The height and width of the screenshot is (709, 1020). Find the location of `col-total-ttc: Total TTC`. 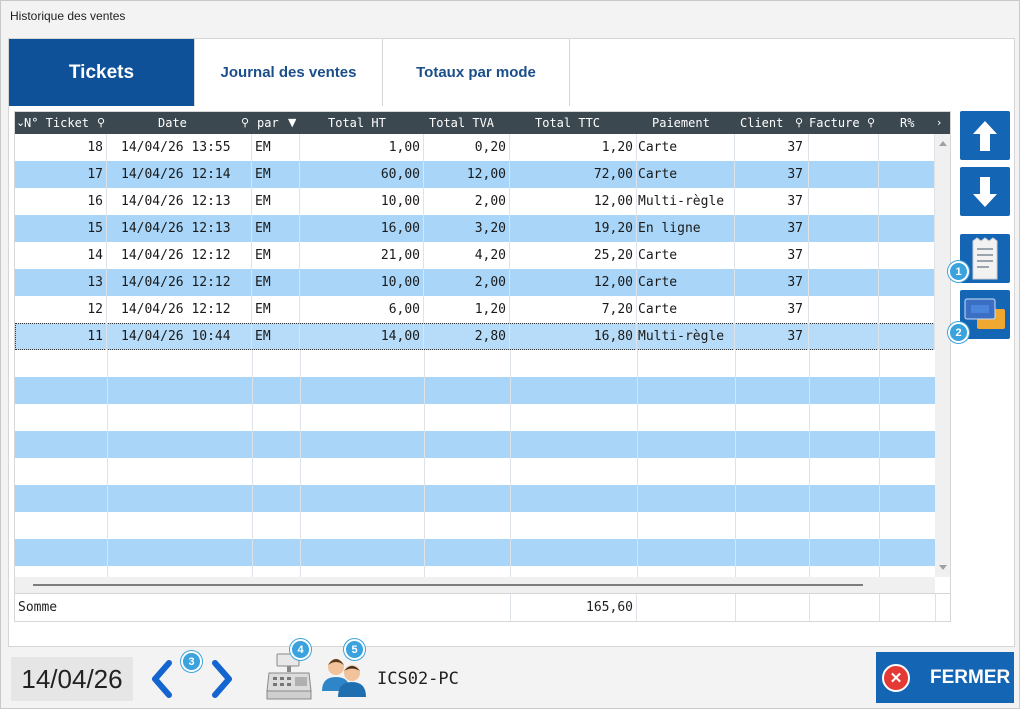

col-total-ttc: Total TTC is located at coordinates (568, 123).